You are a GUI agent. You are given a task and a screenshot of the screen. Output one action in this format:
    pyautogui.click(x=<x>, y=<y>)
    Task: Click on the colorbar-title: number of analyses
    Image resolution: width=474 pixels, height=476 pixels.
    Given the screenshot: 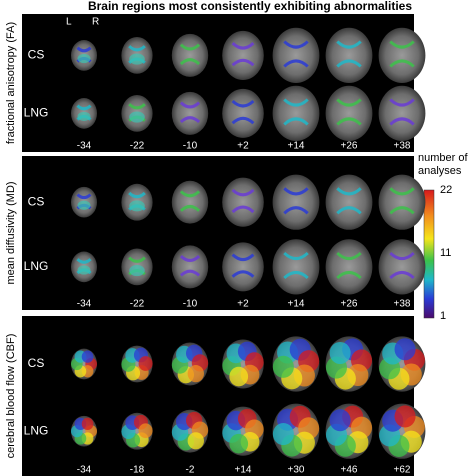 What is the action you would take?
    pyautogui.click(x=443, y=164)
    